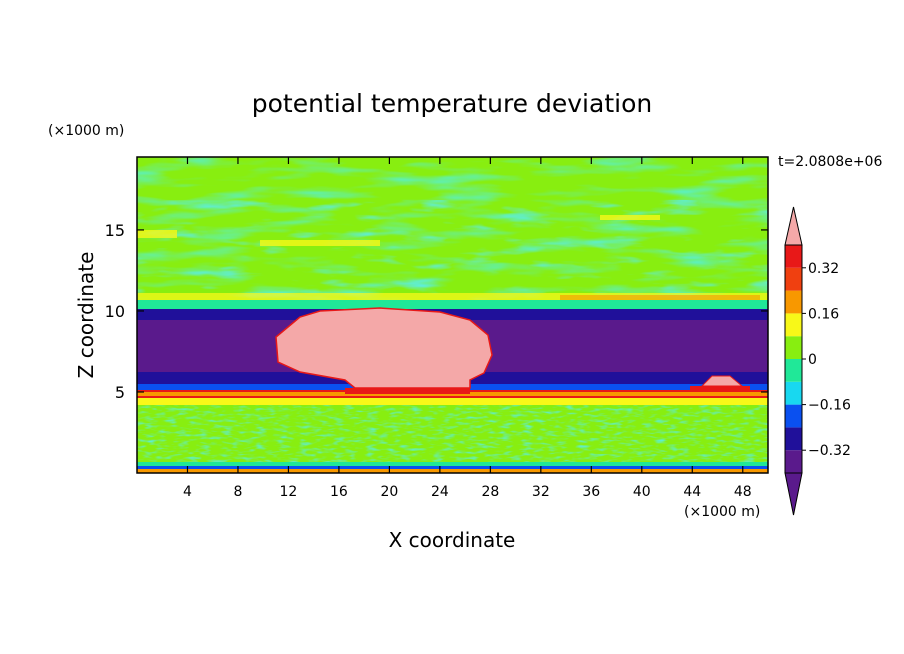 The image size is (904, 654). I want to click on x-unit-label: (×1000 m), so click(722, 512).